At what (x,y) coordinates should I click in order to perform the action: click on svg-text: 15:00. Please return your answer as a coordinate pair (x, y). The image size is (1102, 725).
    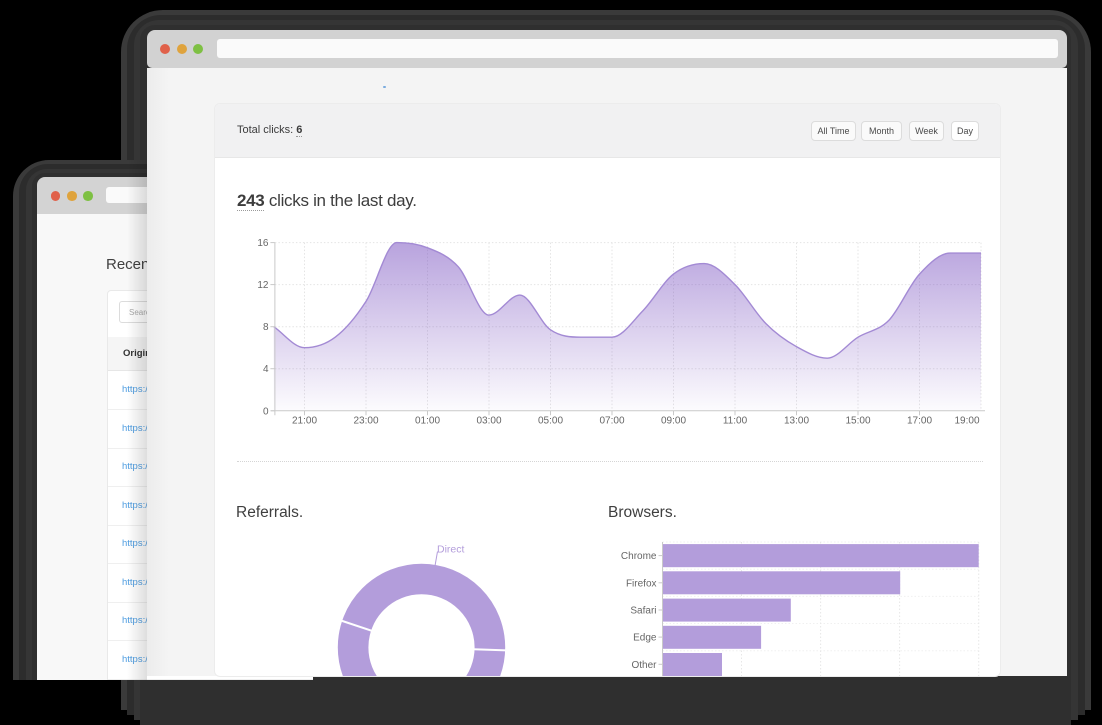
    Looking at the image, I should click on (857, 421).